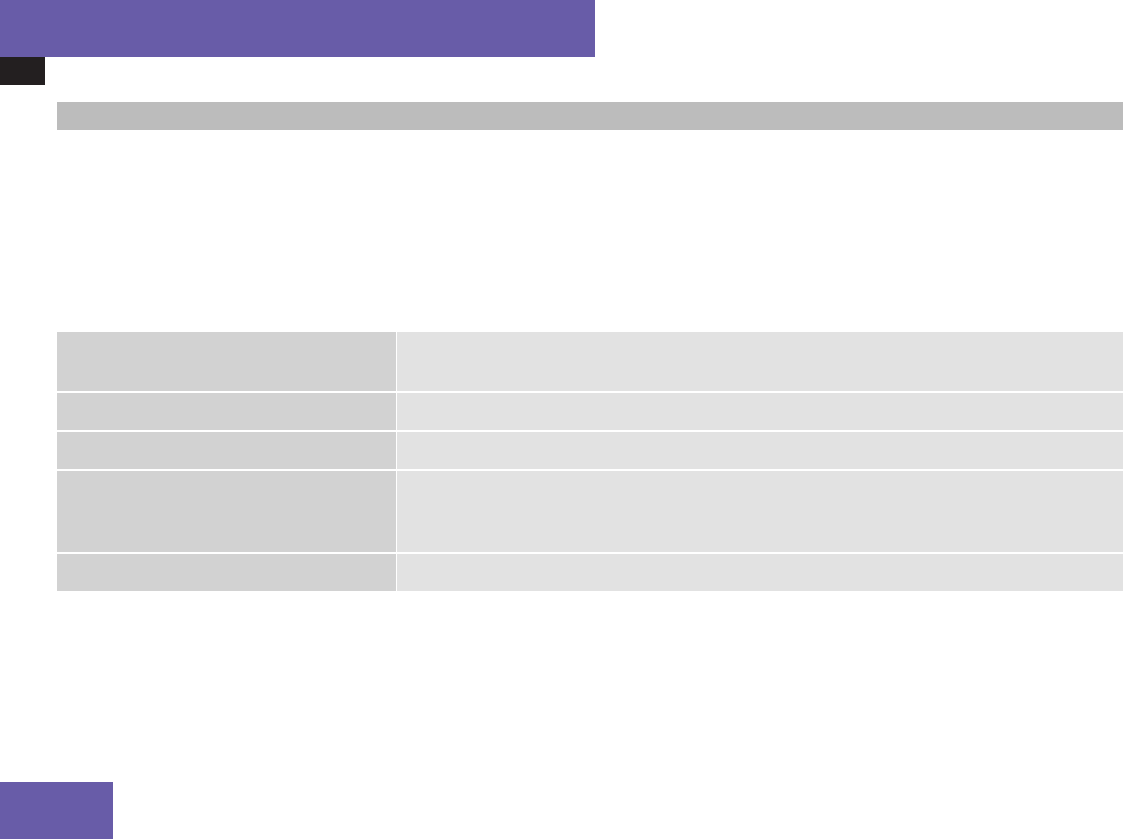  What do you see at coordinates (297, 28) in the screenshot?
I see `header-bar` at bounding box center [297, 28].